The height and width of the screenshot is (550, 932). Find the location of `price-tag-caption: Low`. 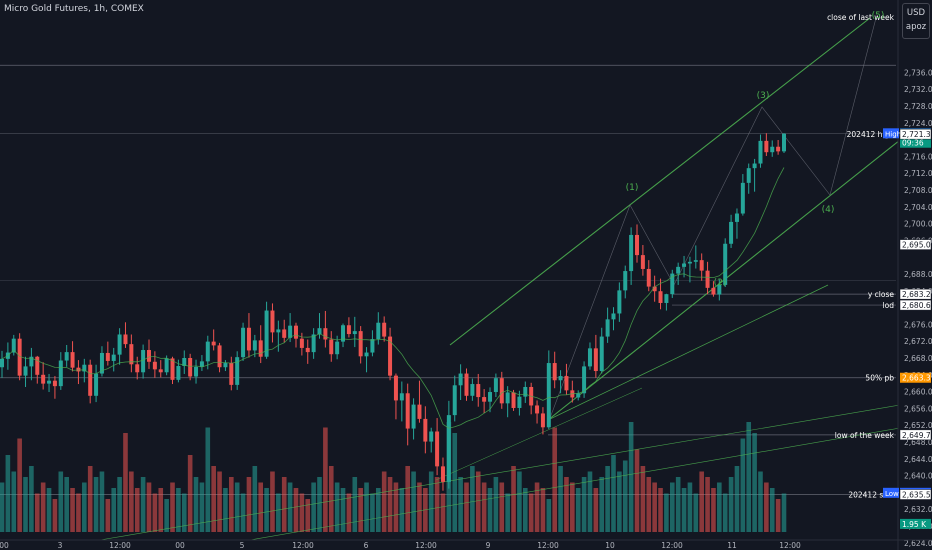

price-tag-caption: Low is located at coordinates (892, 494).